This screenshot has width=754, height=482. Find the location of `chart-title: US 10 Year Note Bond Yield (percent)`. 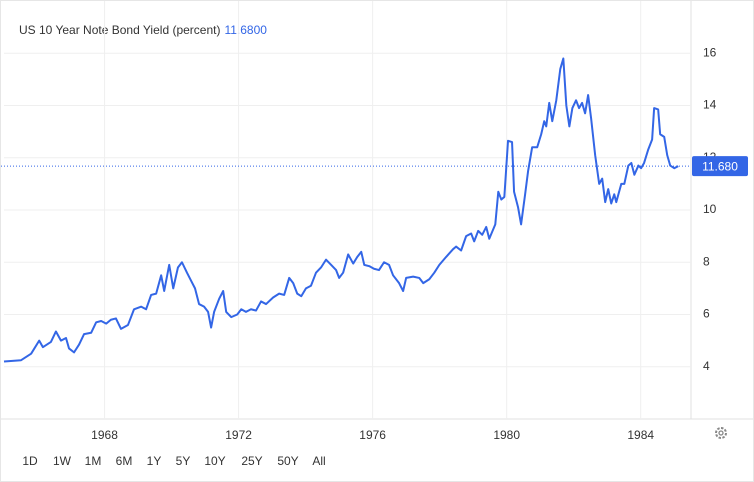

chart-title: US 10 Year Note Bond Yield (percent) is located at coordinates (119, 30).